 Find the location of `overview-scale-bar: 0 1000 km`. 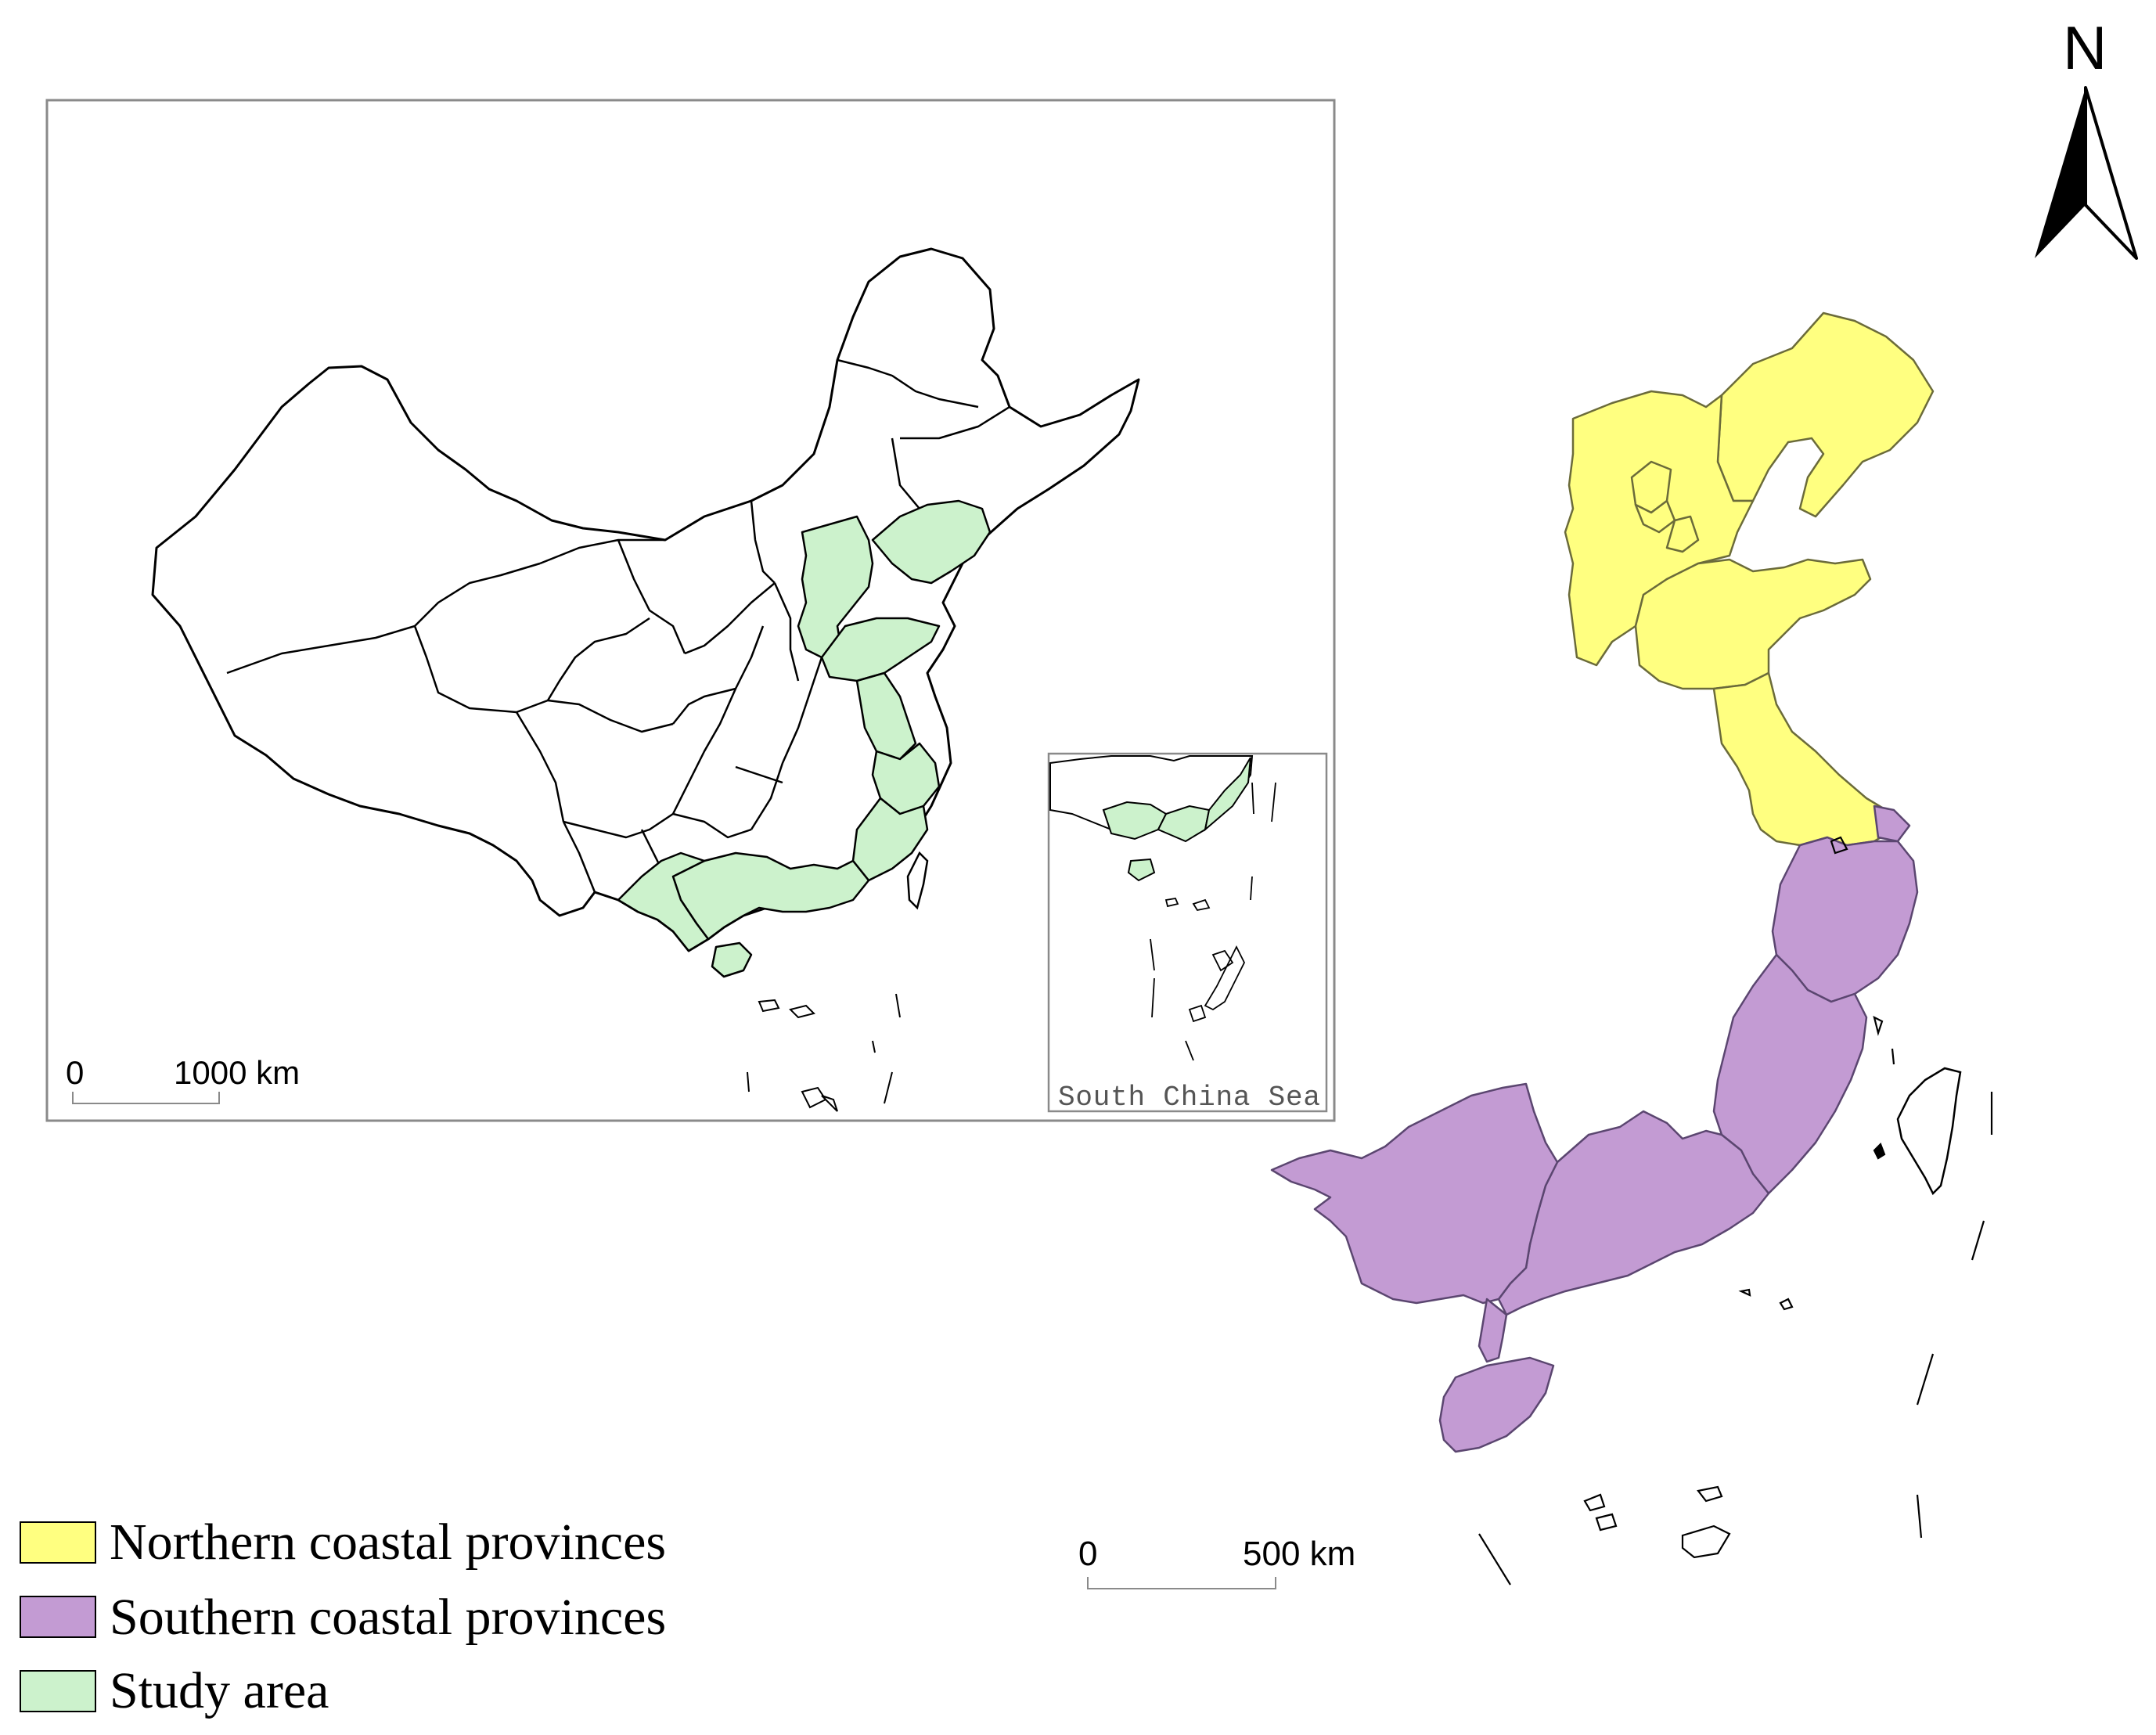

overview-scale-bar: 0 1000 km is located at coordinates (183, 1079).